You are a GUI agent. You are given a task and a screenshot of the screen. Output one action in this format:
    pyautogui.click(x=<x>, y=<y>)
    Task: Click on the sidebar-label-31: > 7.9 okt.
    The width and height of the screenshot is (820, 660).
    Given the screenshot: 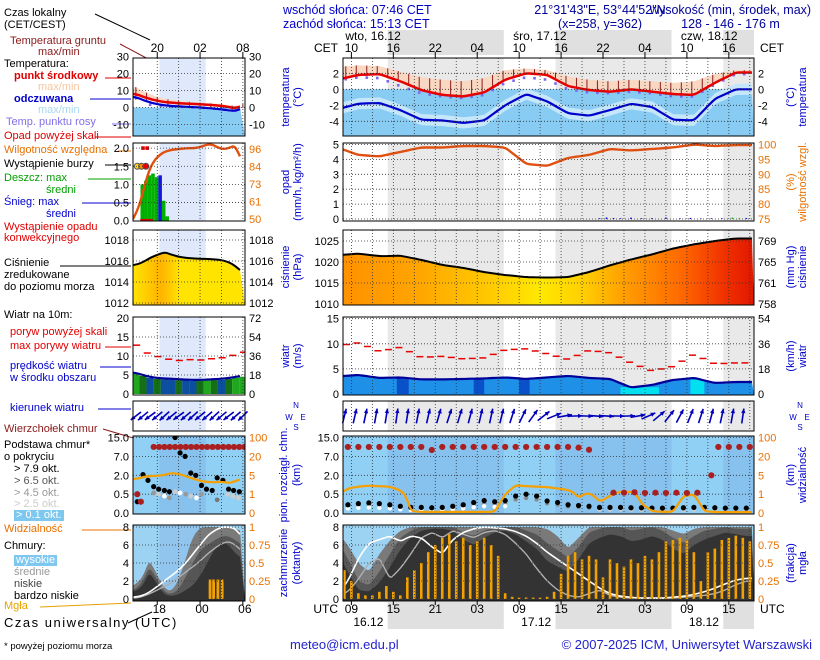 What is the action you would take?
    pyautogui.click(x=37, y=469)
    